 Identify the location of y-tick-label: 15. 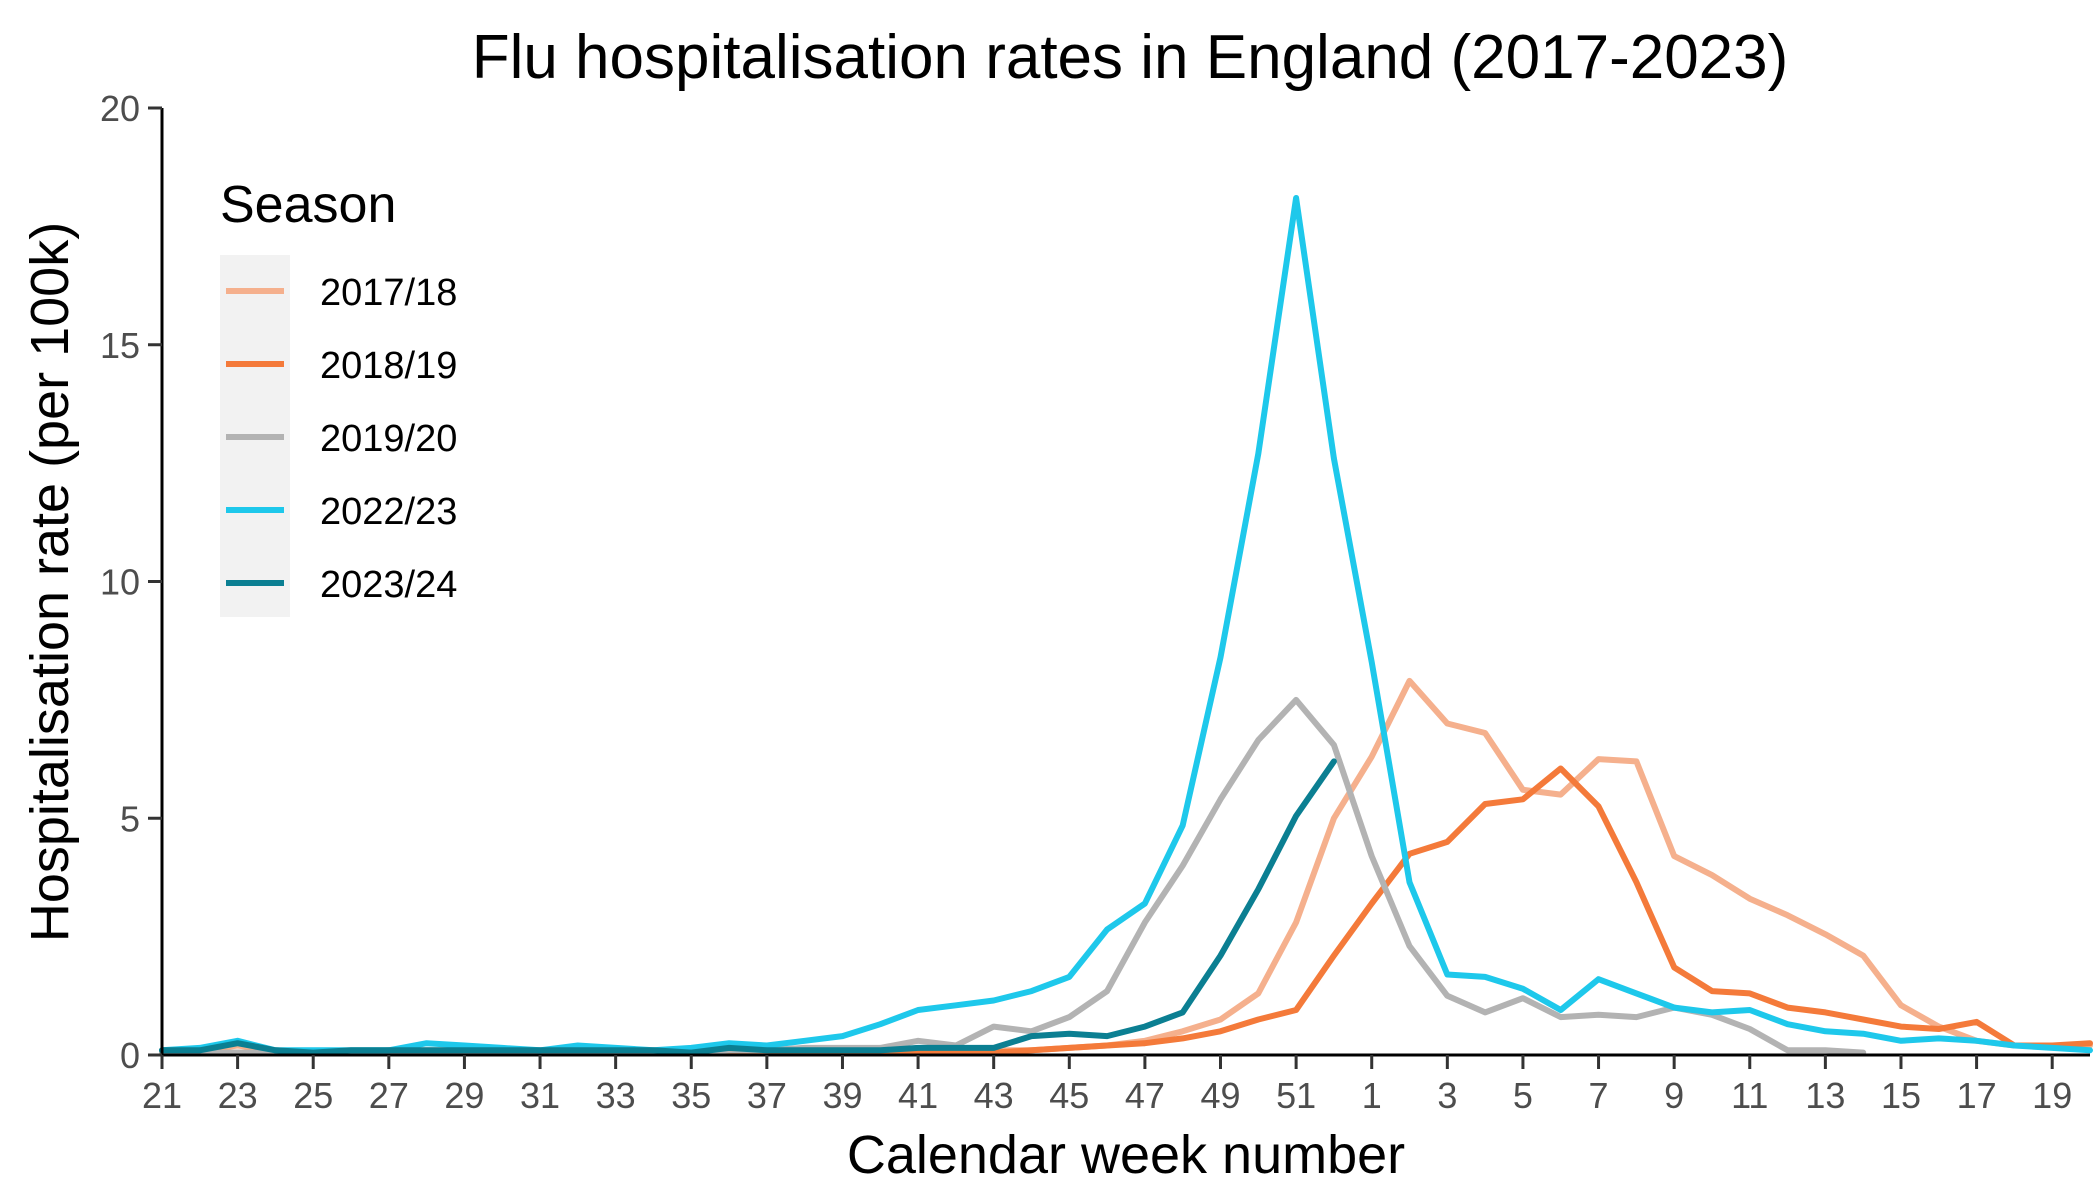
(120, 345).